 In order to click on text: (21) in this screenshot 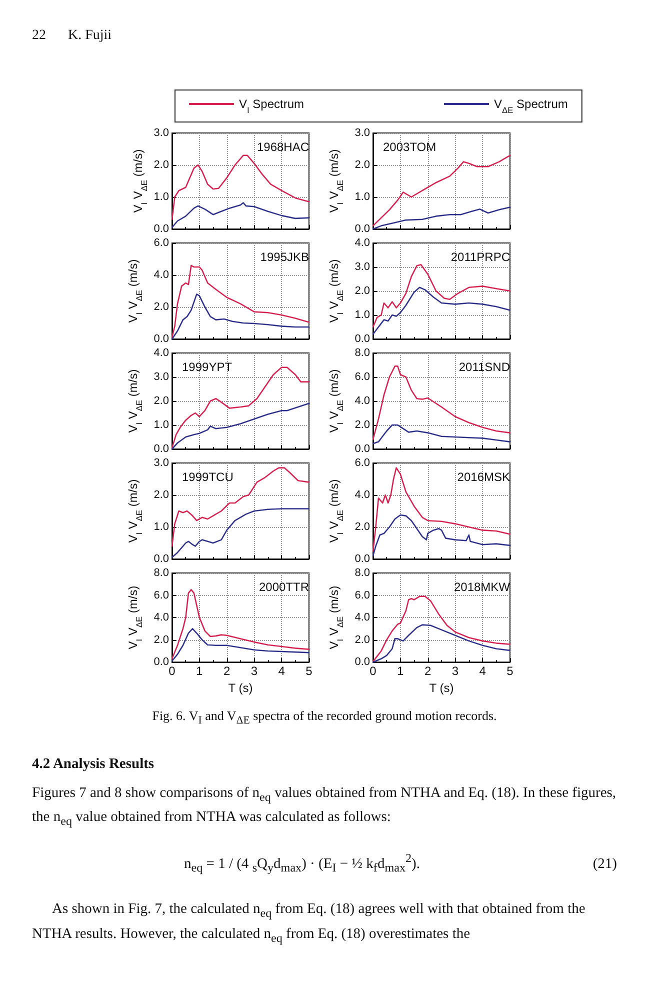, I will do `click(604, 864)`.